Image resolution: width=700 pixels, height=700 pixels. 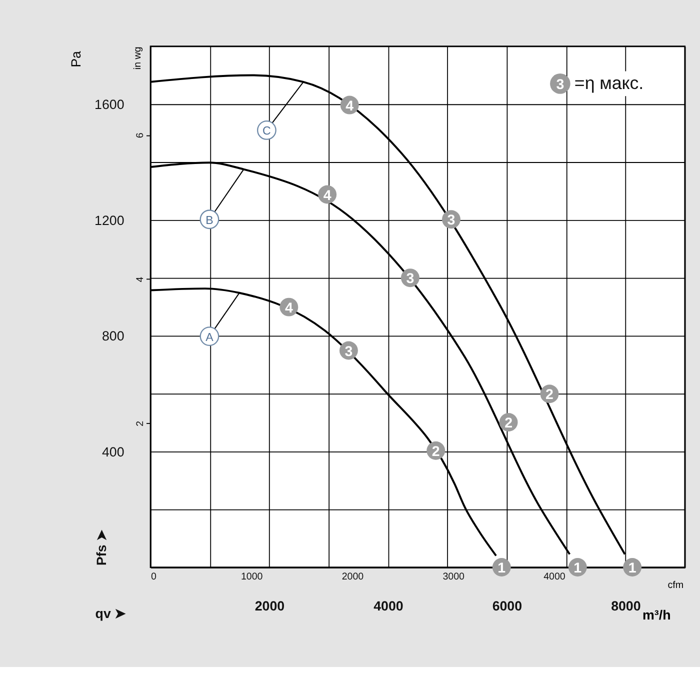 I want to click on x2-tick-label: 3000, so click(x=454, y=576).